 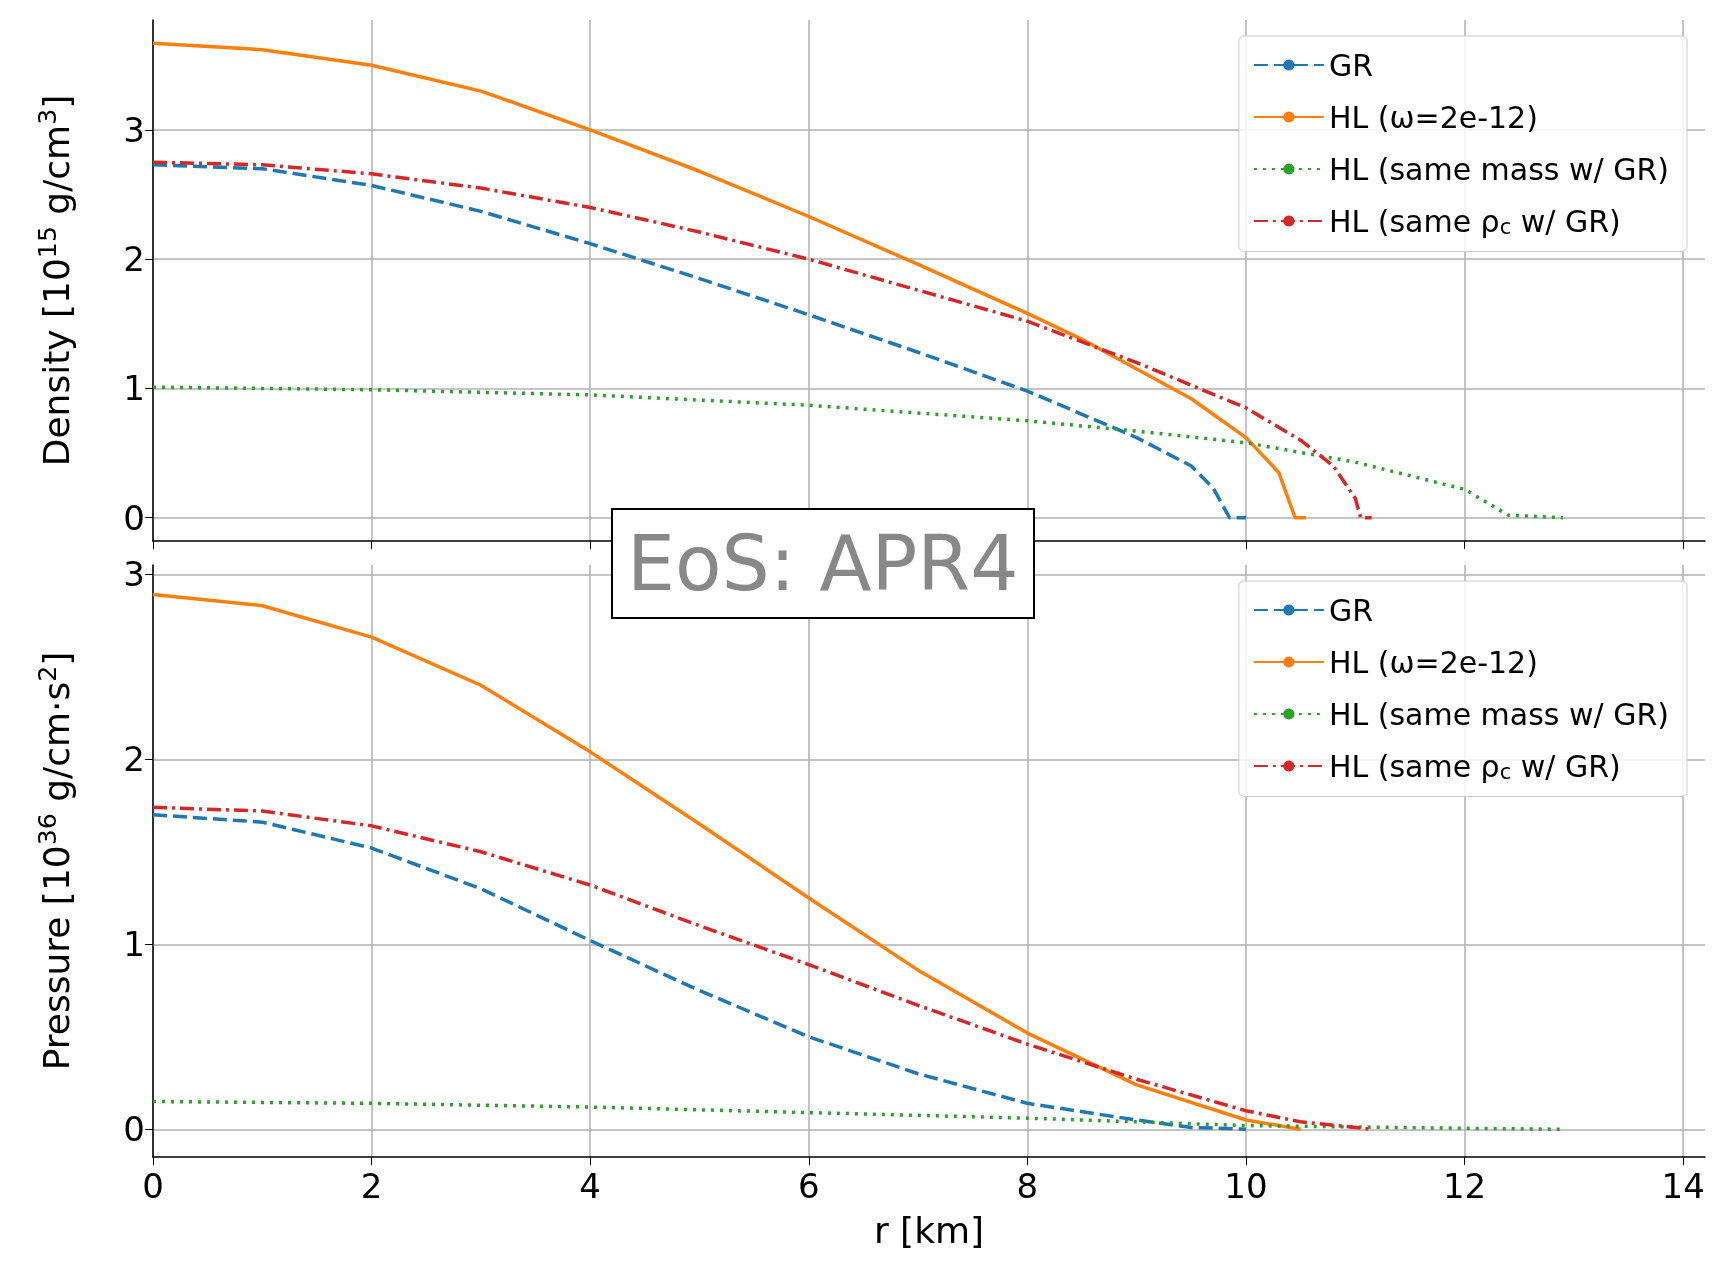 What do you see at coordinates (1464, 1186) in the screenshot?
I see `x-tick-label: 12` at bounding box center [1464, 1186].